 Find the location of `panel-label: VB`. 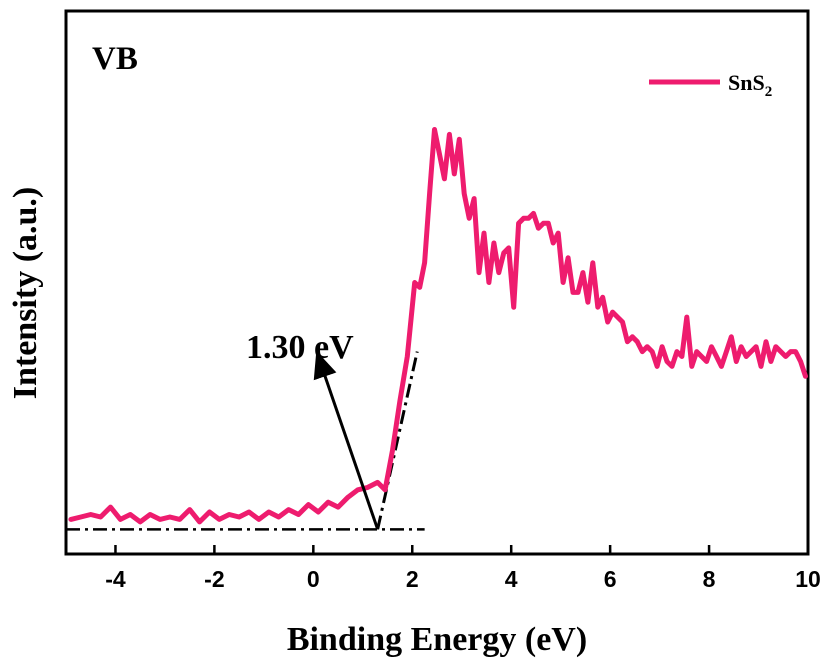

panel-label: VB is located at coordinates (115, 59).